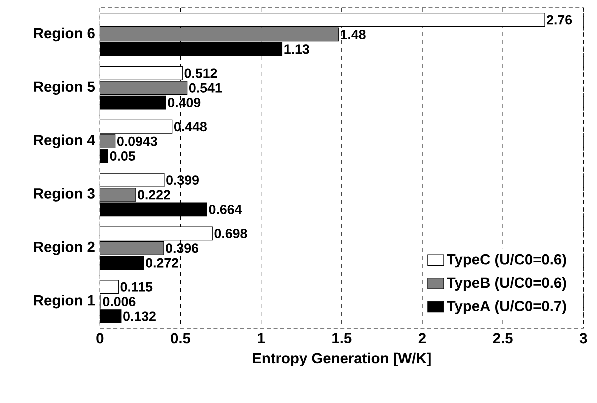 The width and height of the screenshot is (597, 403). Describe the element at coordinates (140, 317) in the screenshot. I see `data-label: 0.132` at that location.